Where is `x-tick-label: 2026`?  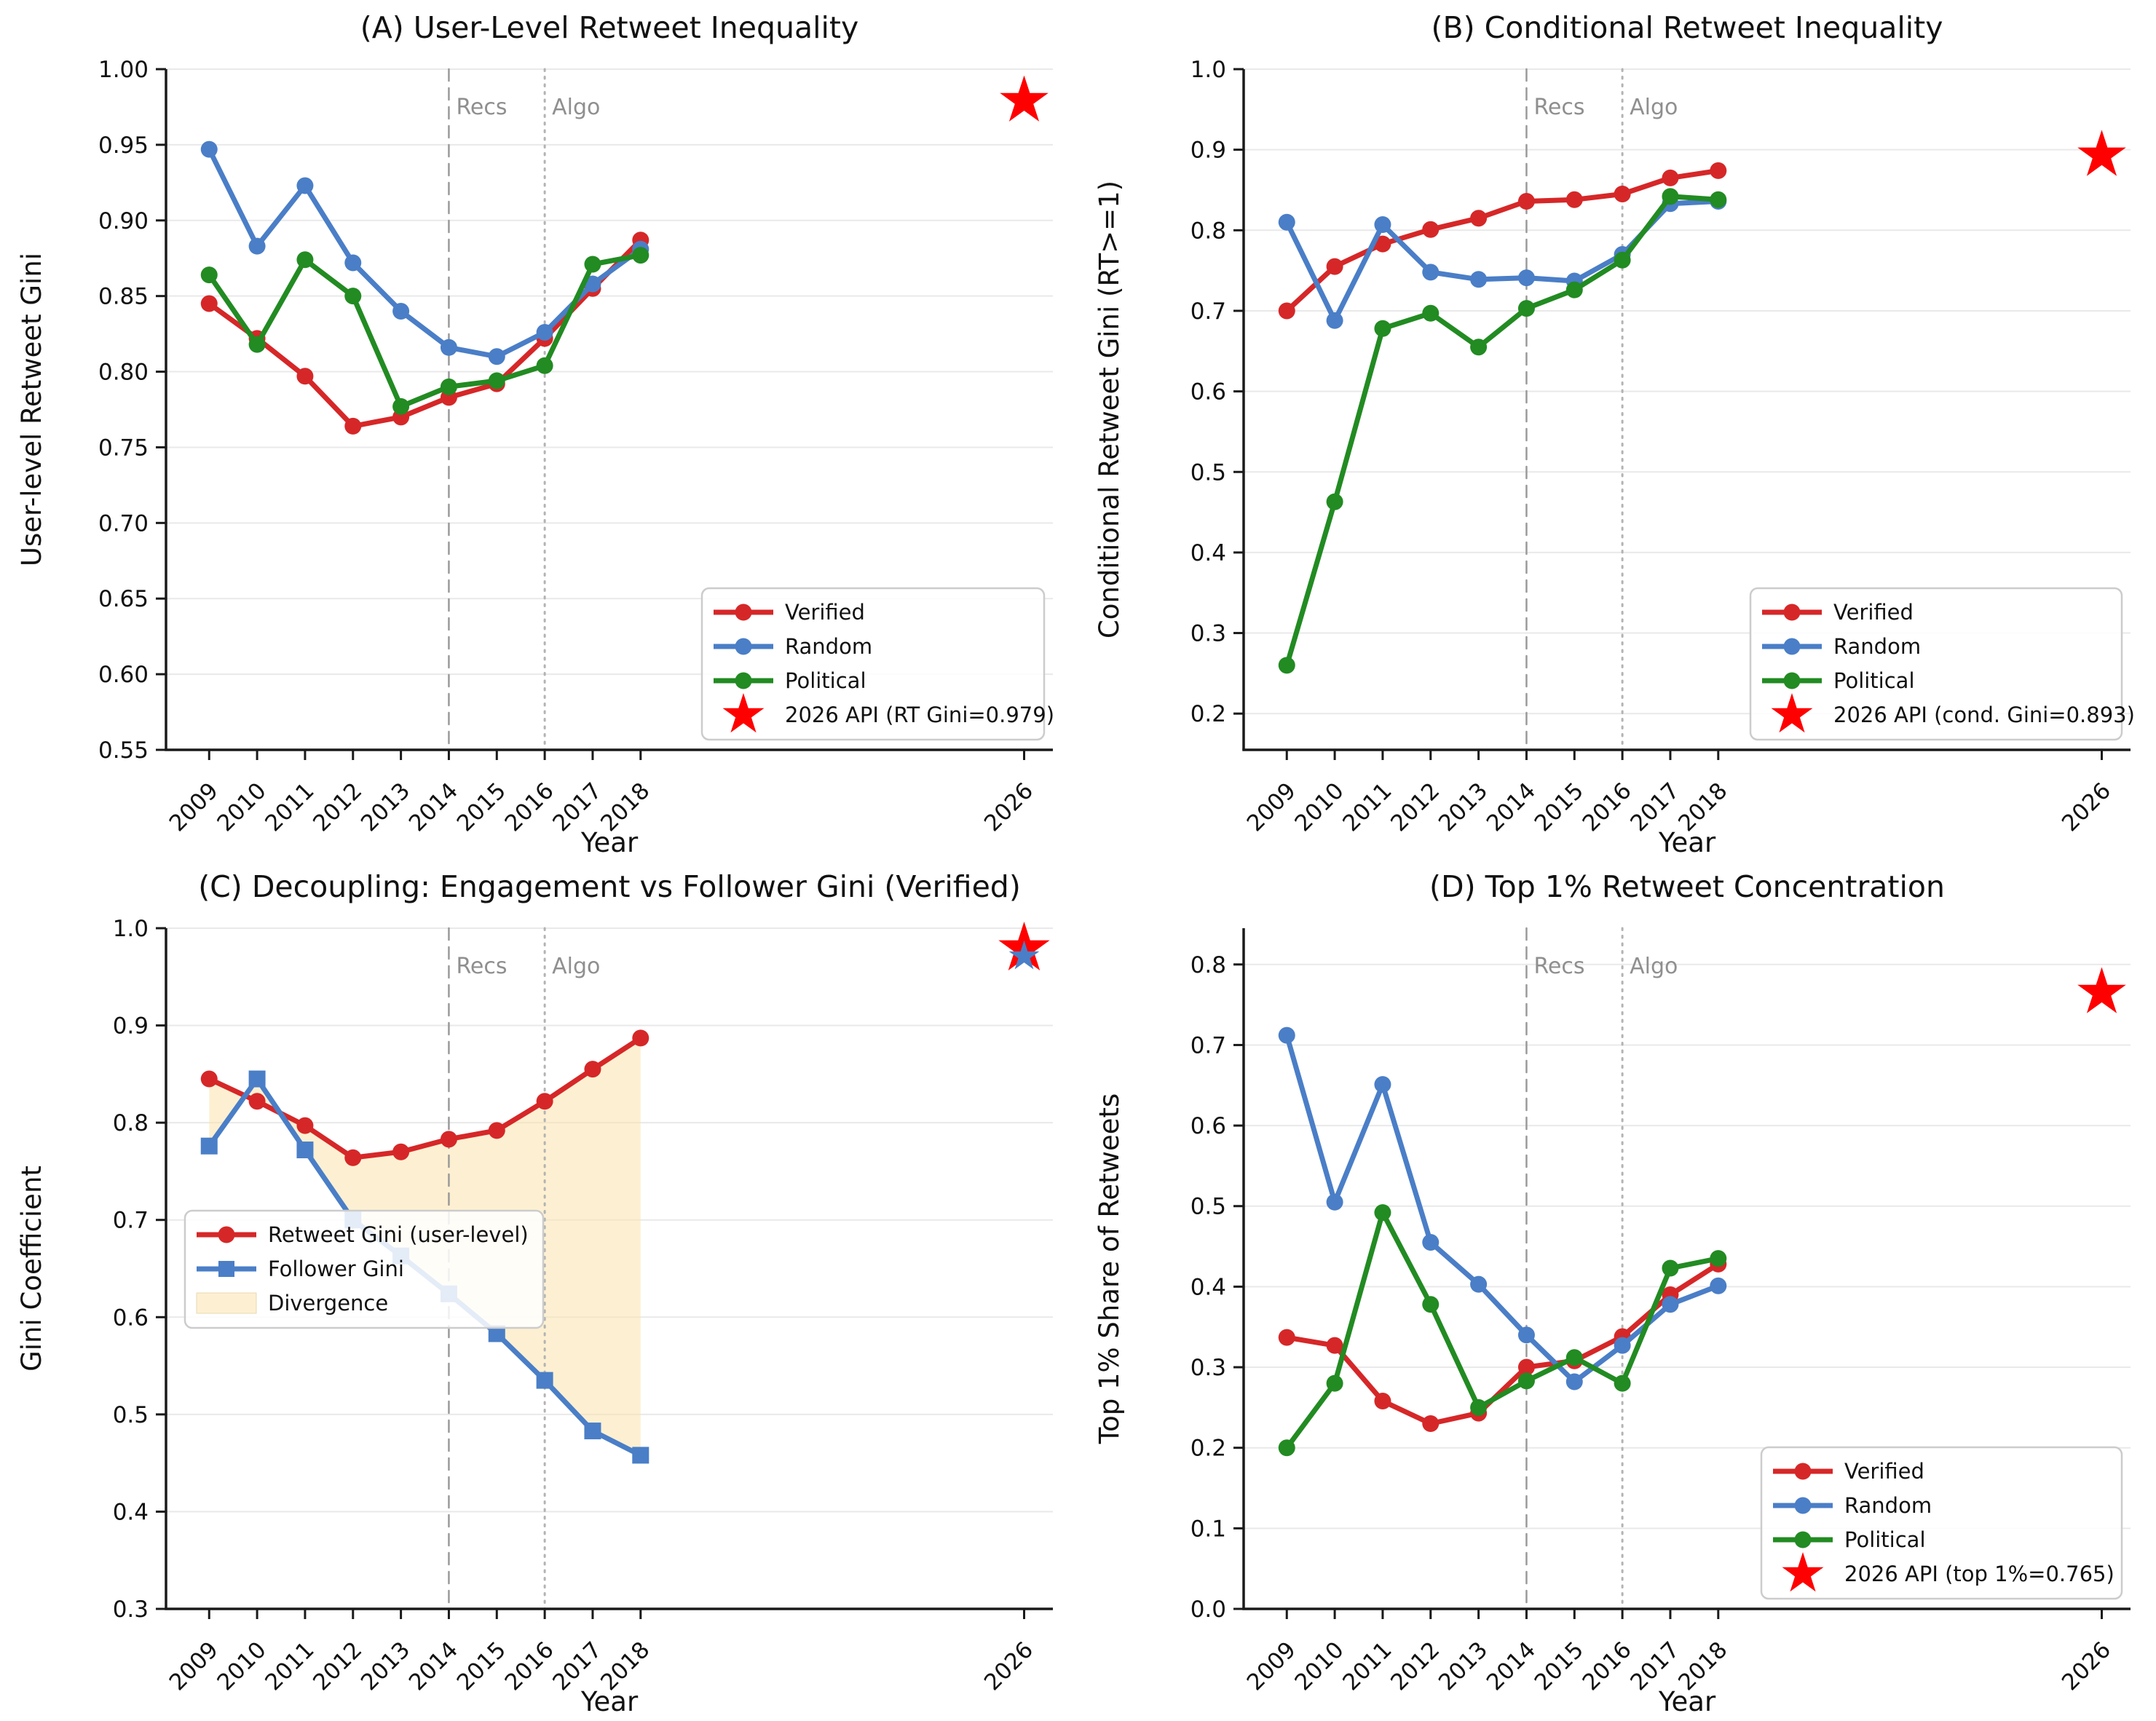 x-tick-label: 2026 is located at coordinates (1008, 1667).